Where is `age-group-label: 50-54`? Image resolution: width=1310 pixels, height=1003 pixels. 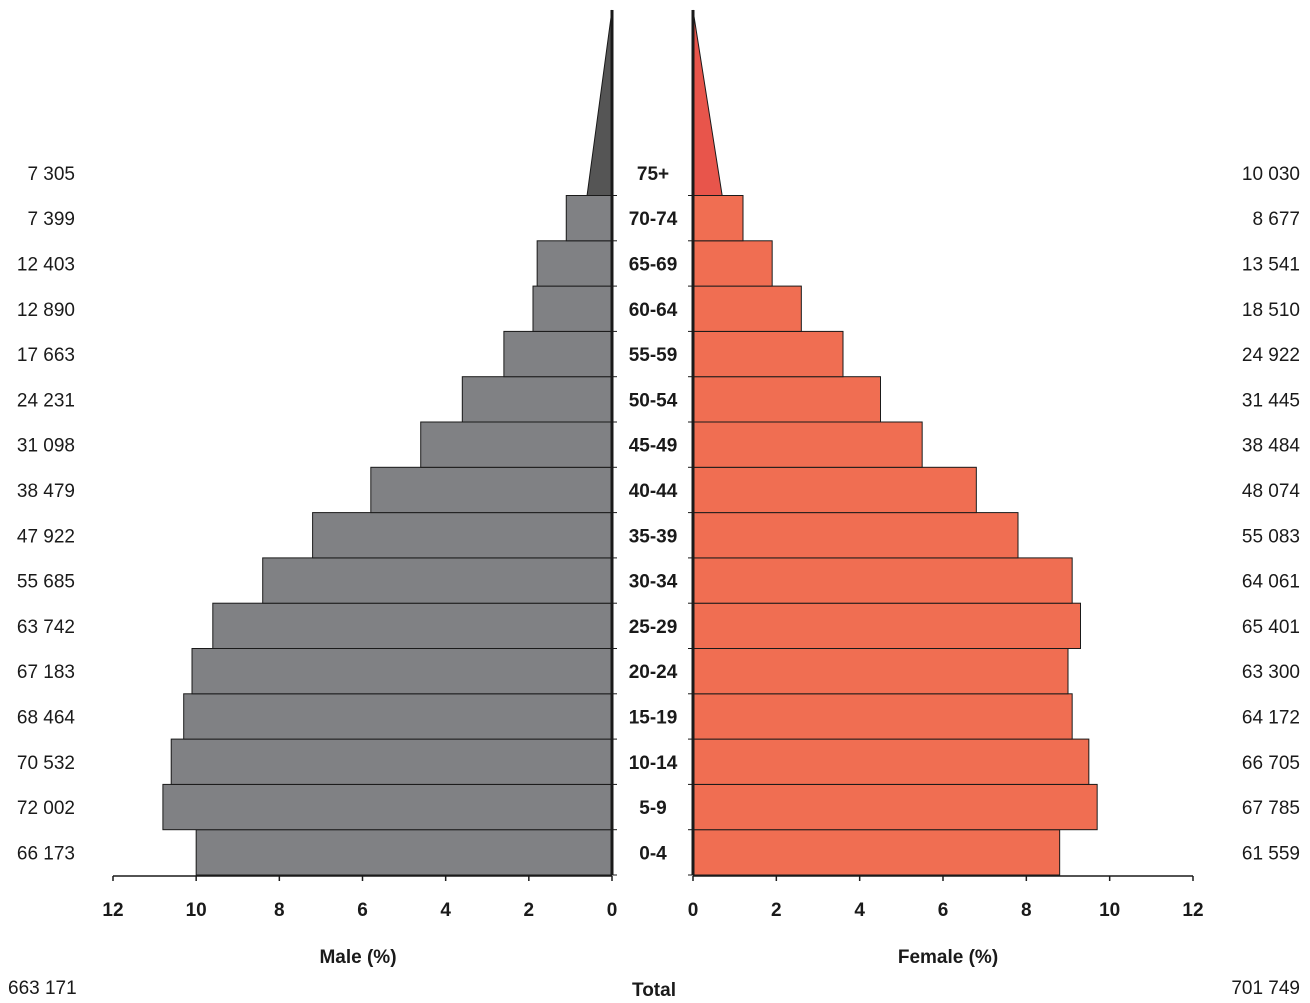
age-group-label: 50-54 is located at coordinates (653, 400).